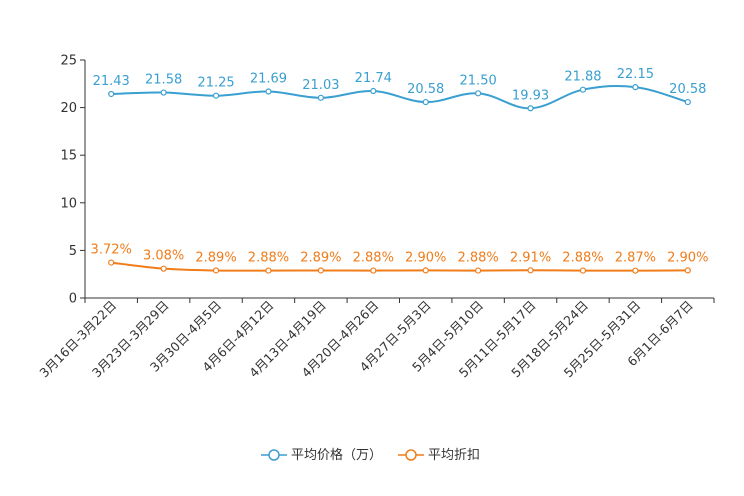 The width and height of the screenshot is (744, 496). What do you see at coordinates (582, 77) in the screenshot?
I see `data-label: 21.88` at bounding box center [582, 77].